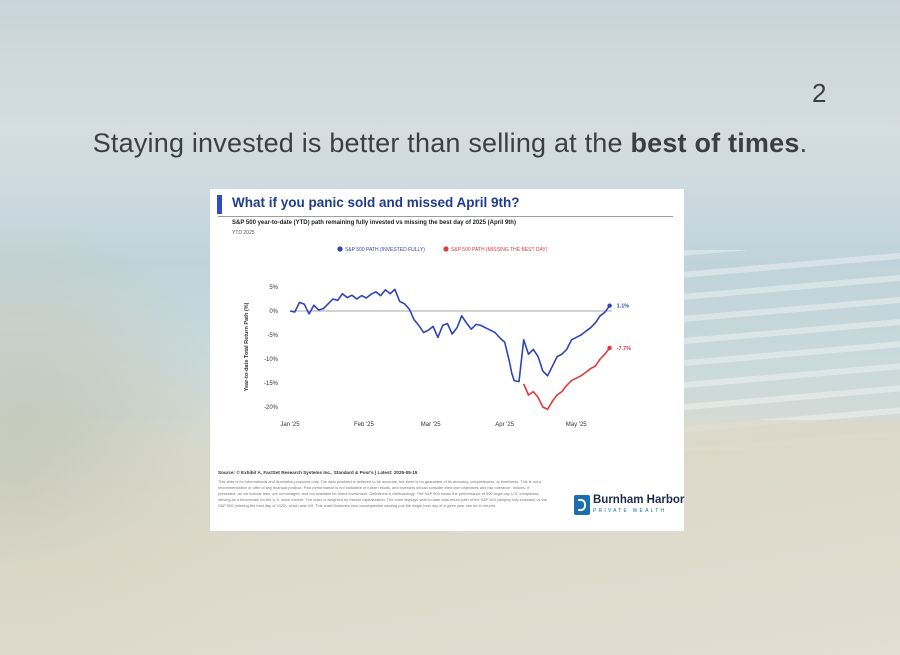 The height and width of the screenshot is (655, 900). Describe the element at coordinates (445, 216) in the screenshot. I see `title-divider` at that location.